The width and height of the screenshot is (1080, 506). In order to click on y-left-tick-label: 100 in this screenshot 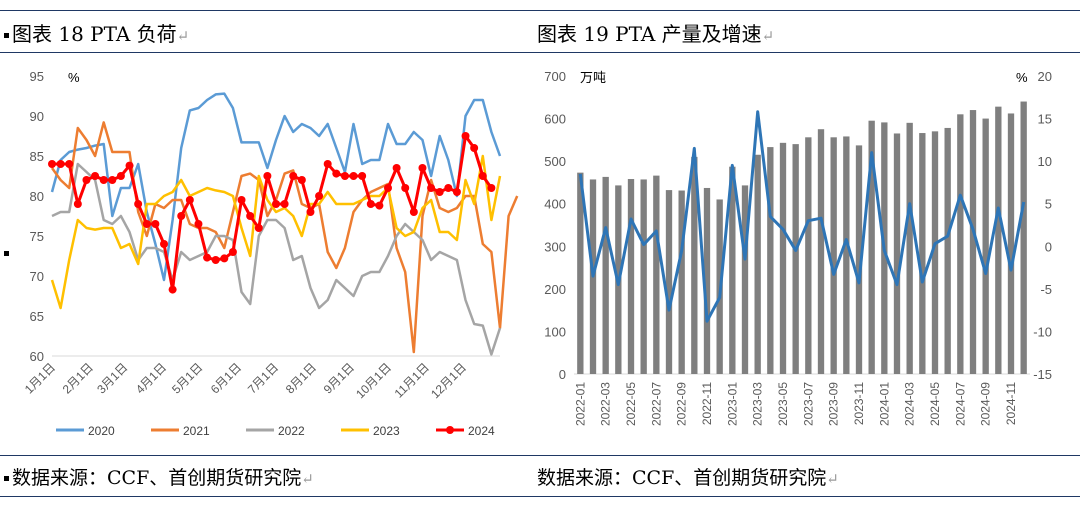, I will do `click(555, 331)`.